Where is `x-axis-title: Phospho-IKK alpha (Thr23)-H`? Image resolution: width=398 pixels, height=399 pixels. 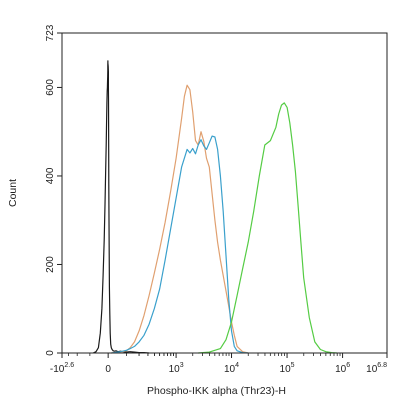
x-axis-title: Phospho-IKK alpha (Thr23)-H is located at coordinates (216, 391).